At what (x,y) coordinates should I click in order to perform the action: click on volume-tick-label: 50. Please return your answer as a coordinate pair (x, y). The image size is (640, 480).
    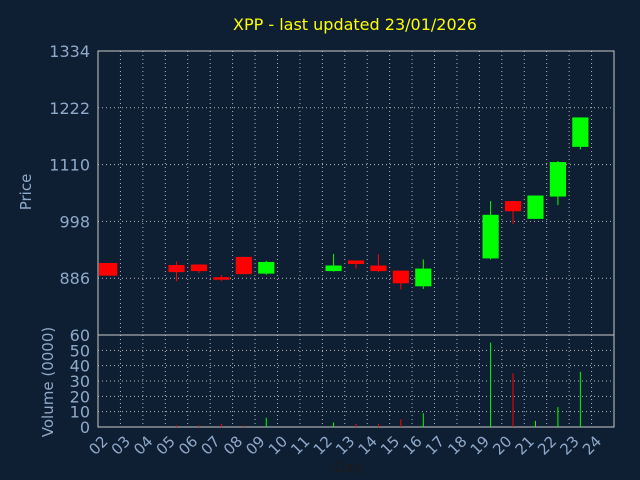
    Looking at the image, I should click on (80, 350).